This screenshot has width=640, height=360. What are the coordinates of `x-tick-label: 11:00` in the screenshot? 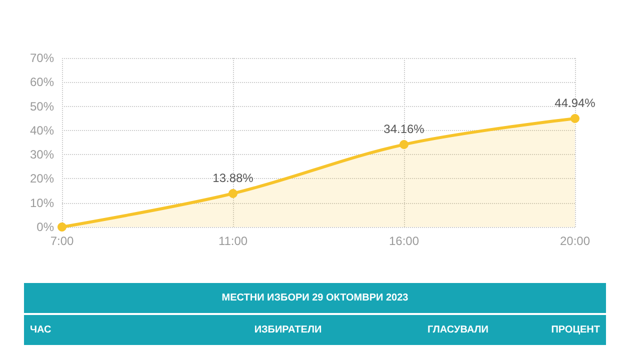 It's located at (233, 241).